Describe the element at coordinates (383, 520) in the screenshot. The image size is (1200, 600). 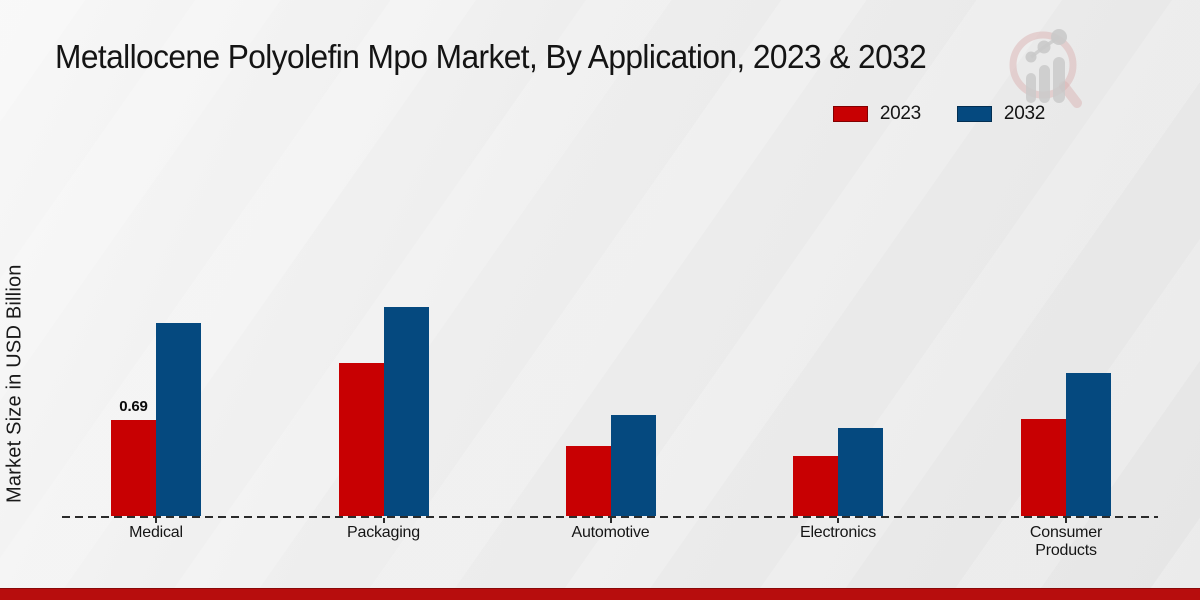
I see `axis-tick-packaging` at that location.